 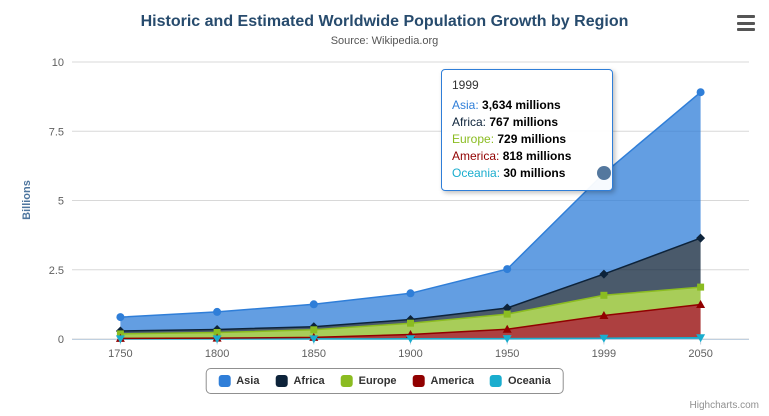 I want to click on legend-item-america: America, so click(x=443, y=381).